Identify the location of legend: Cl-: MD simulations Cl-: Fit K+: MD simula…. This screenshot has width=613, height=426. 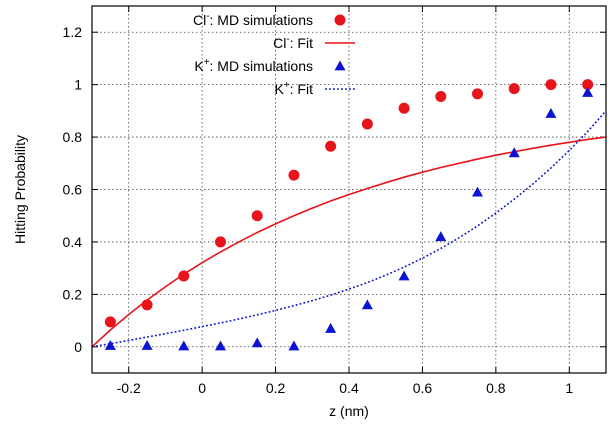
(274, 54).